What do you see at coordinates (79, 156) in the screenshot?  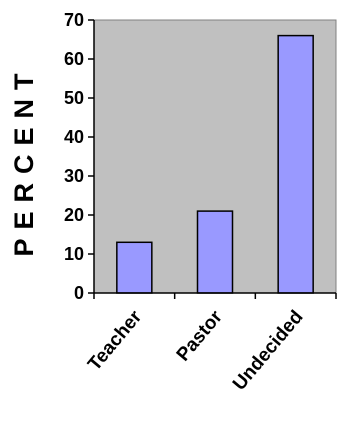 I see `y-axis-ticks: 0 10 20 30 40 50 60 70` at bounding box center [79, 156].